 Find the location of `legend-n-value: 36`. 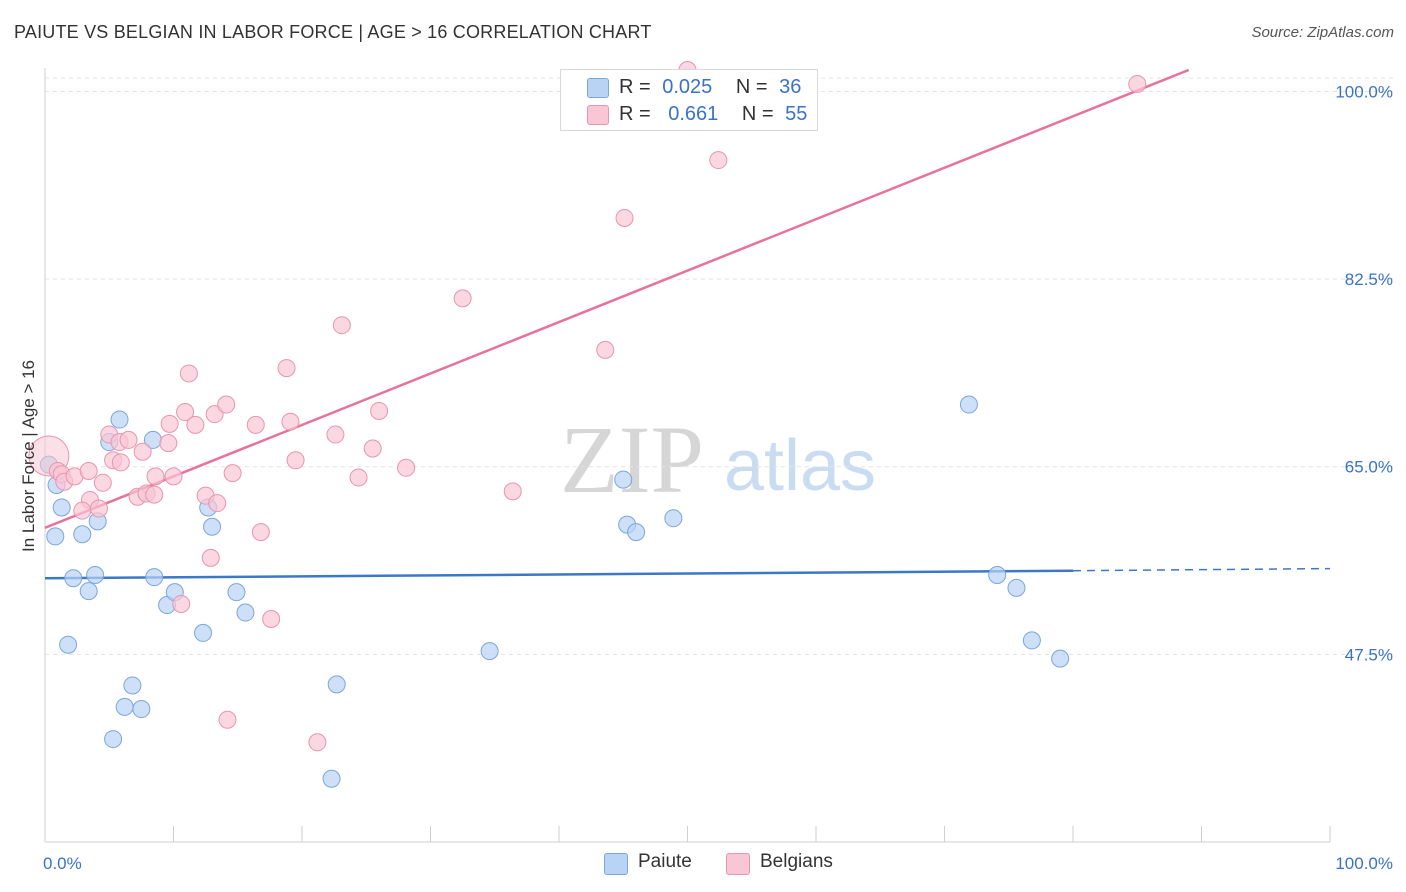

legend-n-value: 36 is located at coordinates (790, 87).